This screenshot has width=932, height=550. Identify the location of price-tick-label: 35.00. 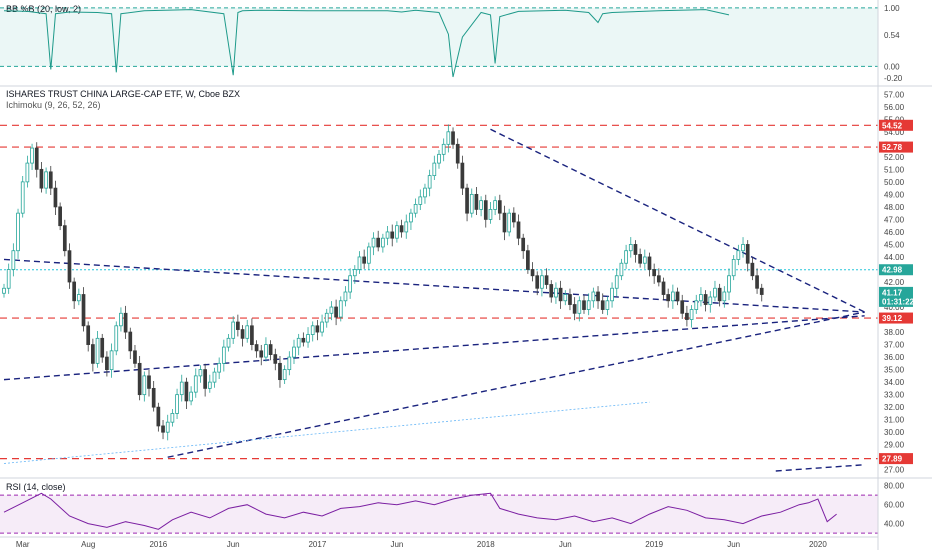
(894, 370).